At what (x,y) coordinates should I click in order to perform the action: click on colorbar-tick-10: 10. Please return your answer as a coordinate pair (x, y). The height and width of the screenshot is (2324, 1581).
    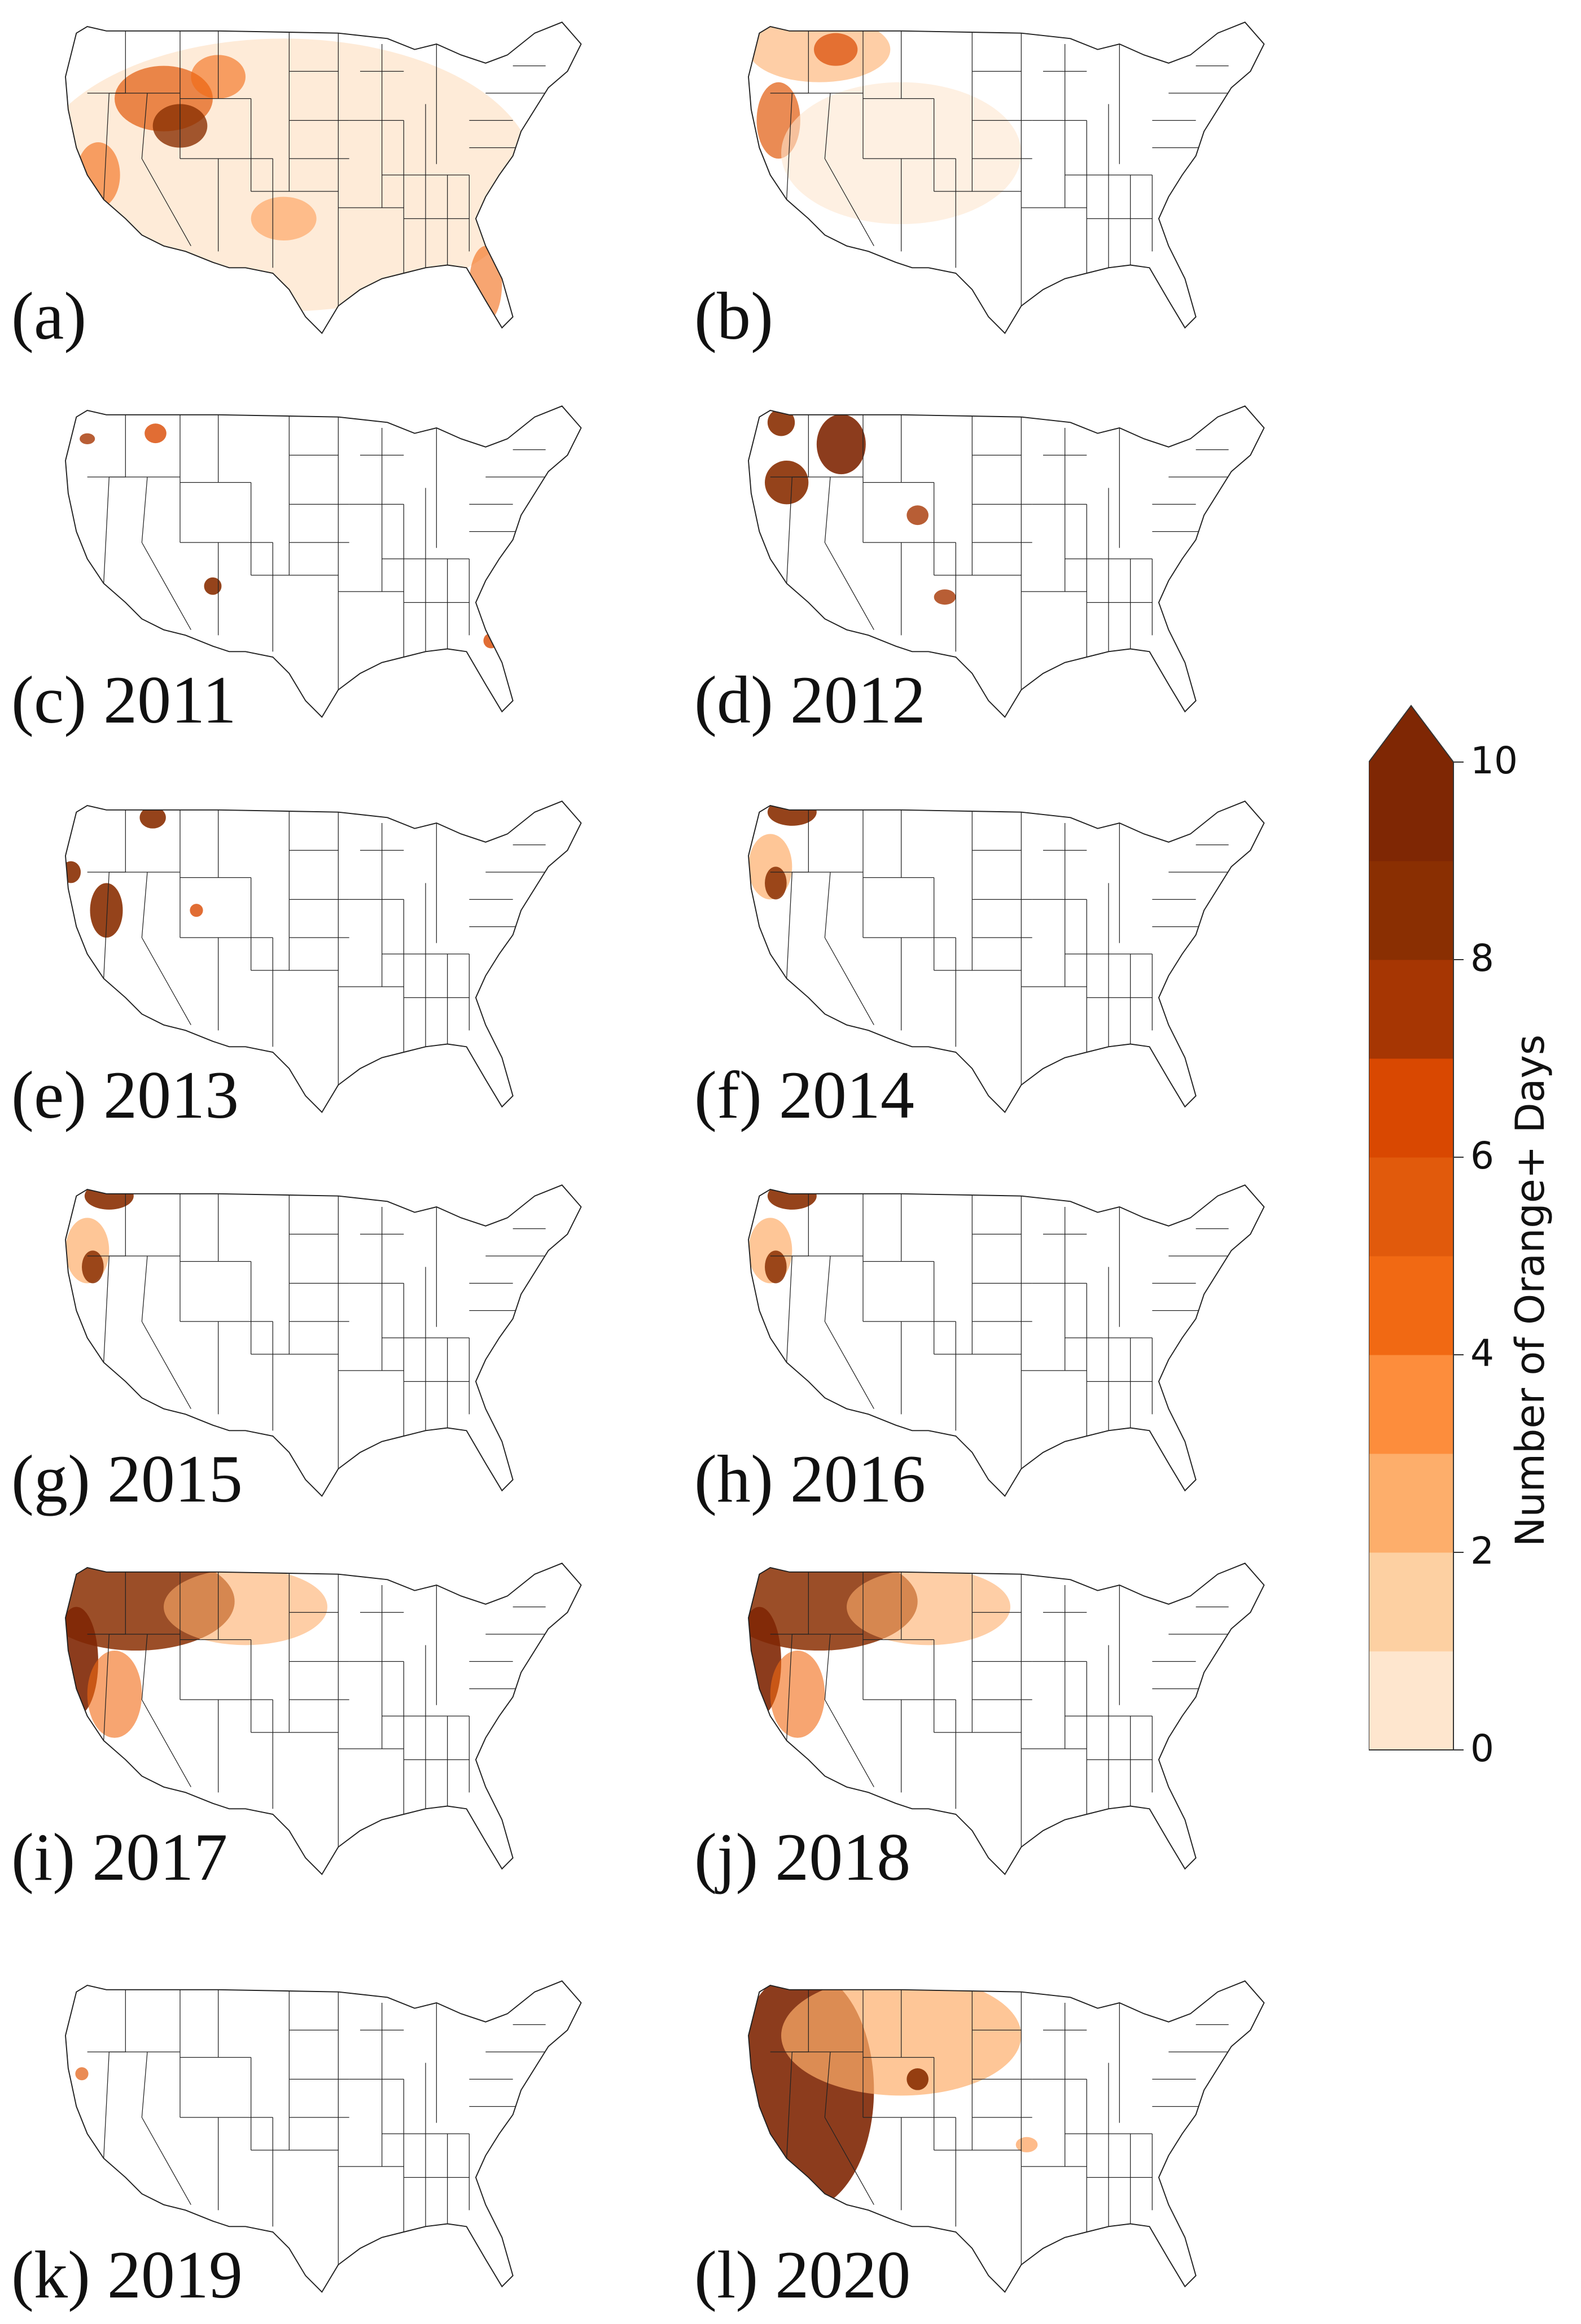
    Looking at the image, I should click on (1494, 760).